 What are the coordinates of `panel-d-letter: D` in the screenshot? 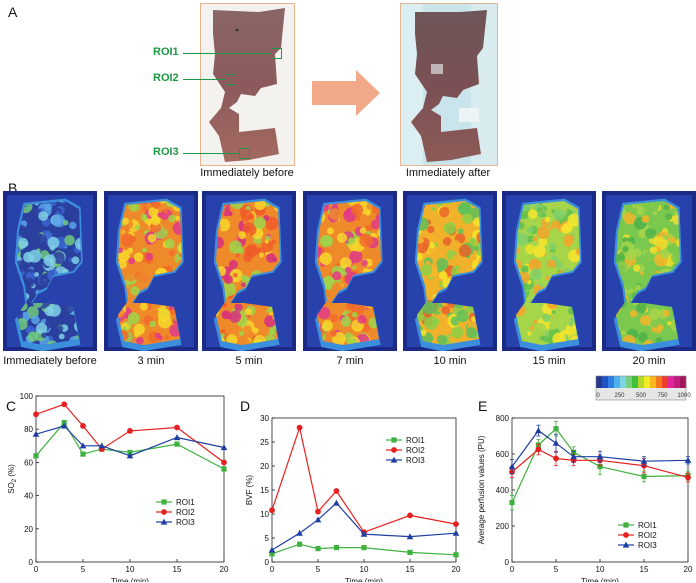 It's located at (245, 406).